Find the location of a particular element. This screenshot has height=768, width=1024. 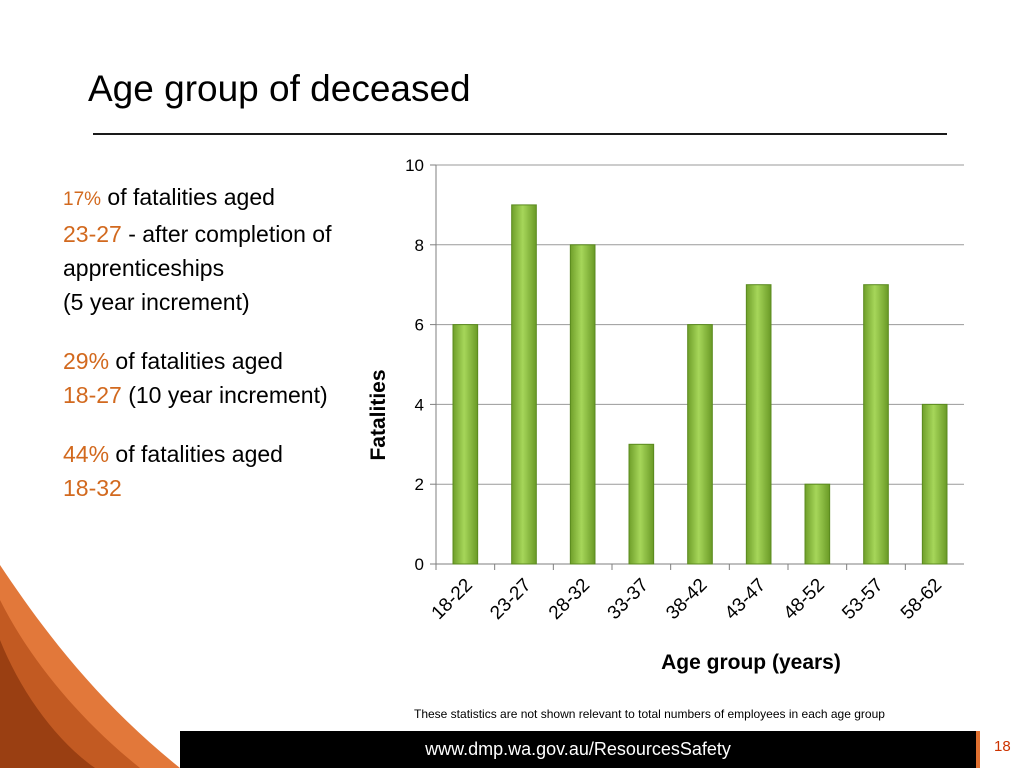

bullet-percentage: 29% is located at coordinates (86, 361).